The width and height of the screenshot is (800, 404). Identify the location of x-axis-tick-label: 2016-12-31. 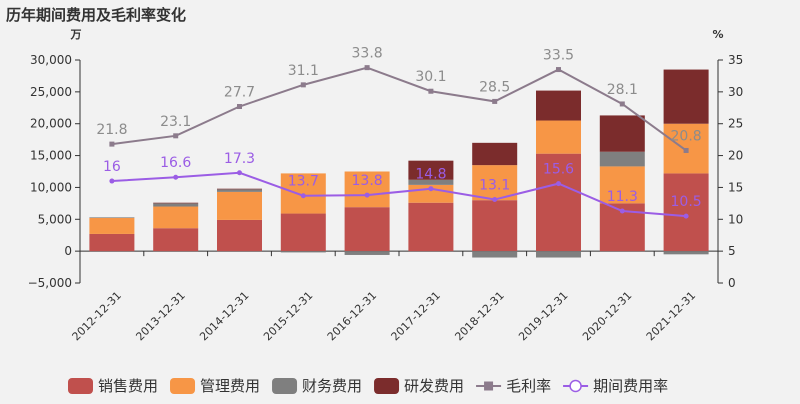
(352, 316).